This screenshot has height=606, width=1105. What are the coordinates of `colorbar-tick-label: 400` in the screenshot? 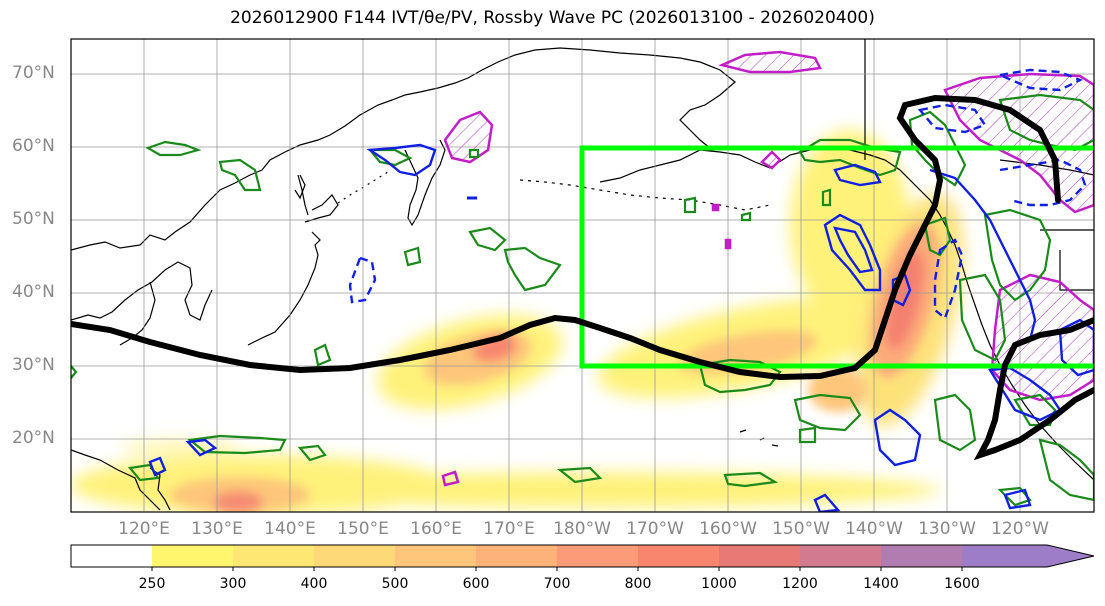 It's located at (314, 584).